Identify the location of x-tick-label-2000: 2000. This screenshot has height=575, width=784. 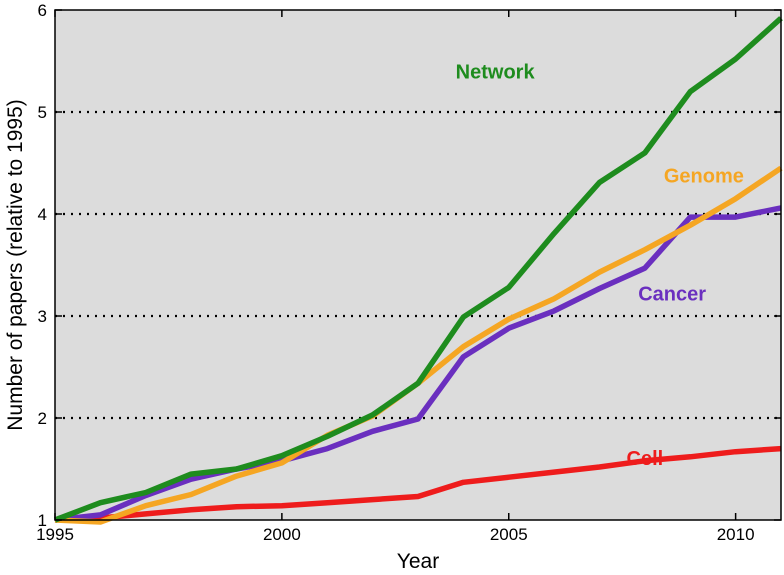
(282, 534).